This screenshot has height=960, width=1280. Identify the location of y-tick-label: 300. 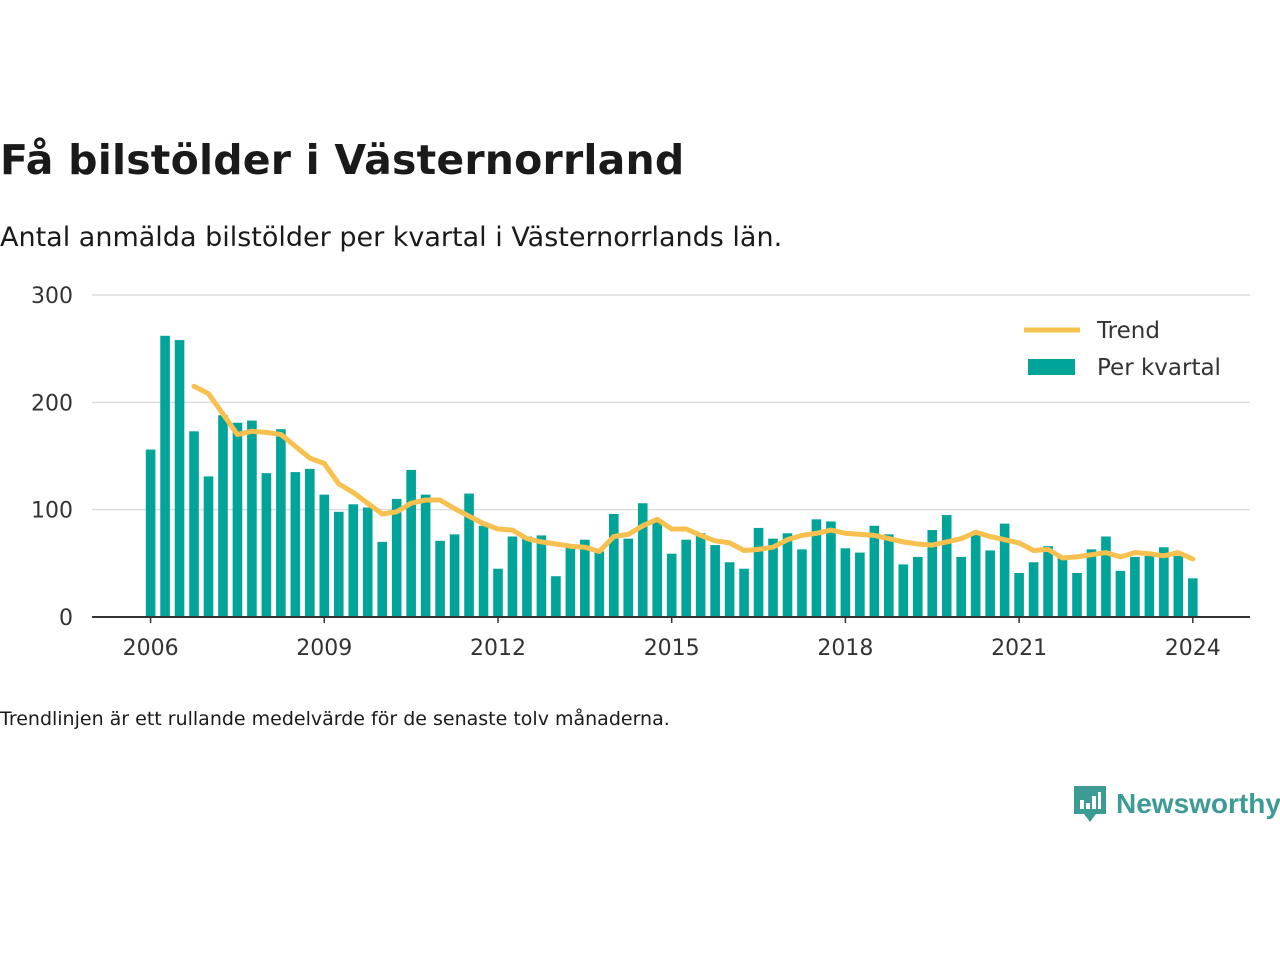
(52, 296).